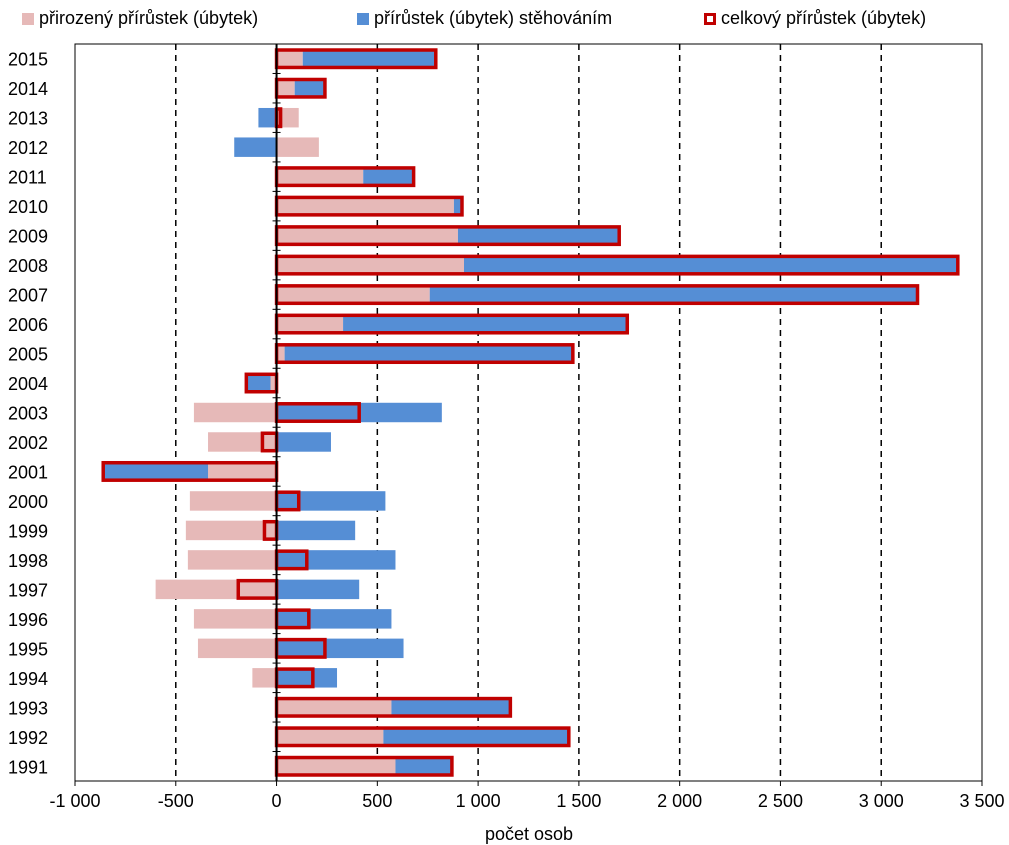 The image size is (1009, 845). I want to click on y-tick-label: 2004, so click(28, 384).